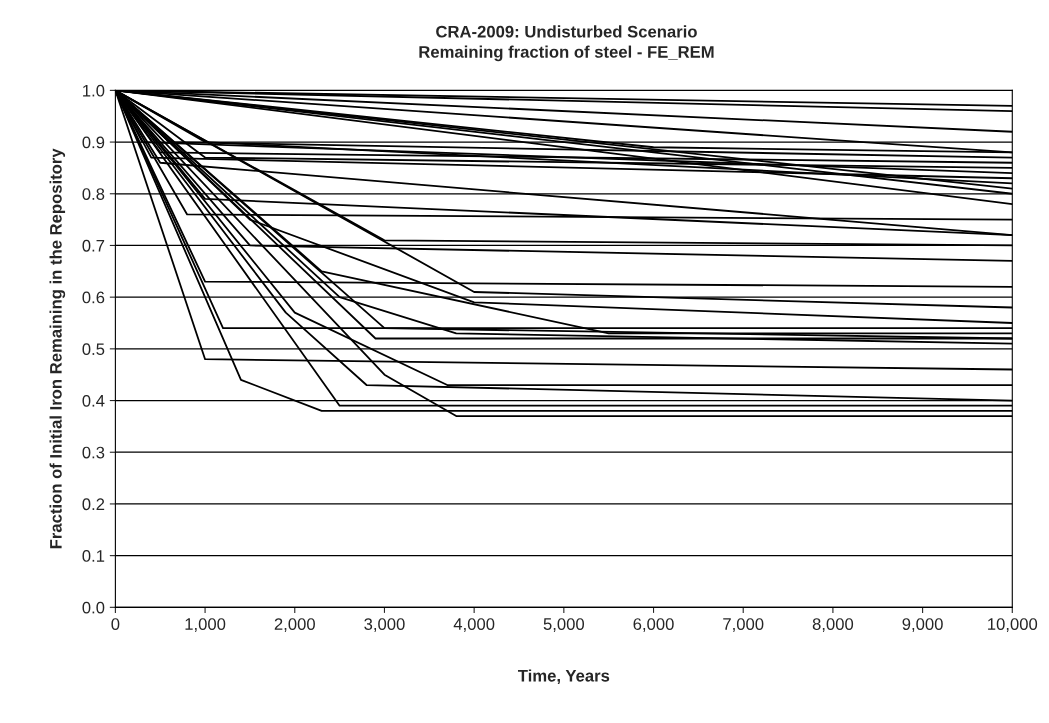 The height and width of the screenshot is (723, 1049). What do you see at coordinates (115, 624) in the screenshot?
I see `x-tick-label: 0` at bounding box center [115, 624].